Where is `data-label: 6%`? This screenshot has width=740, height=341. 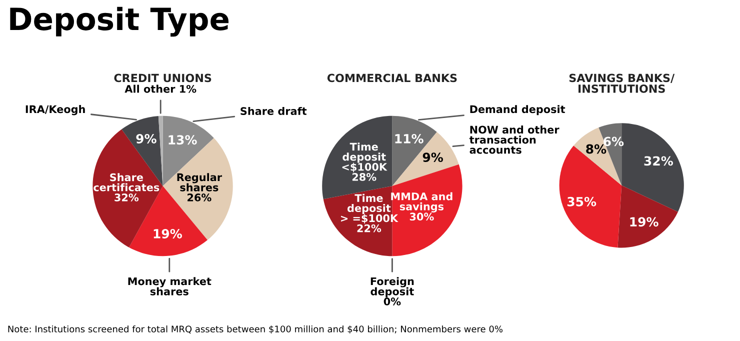
data-label: 6% is located at coordinates (614, 141).